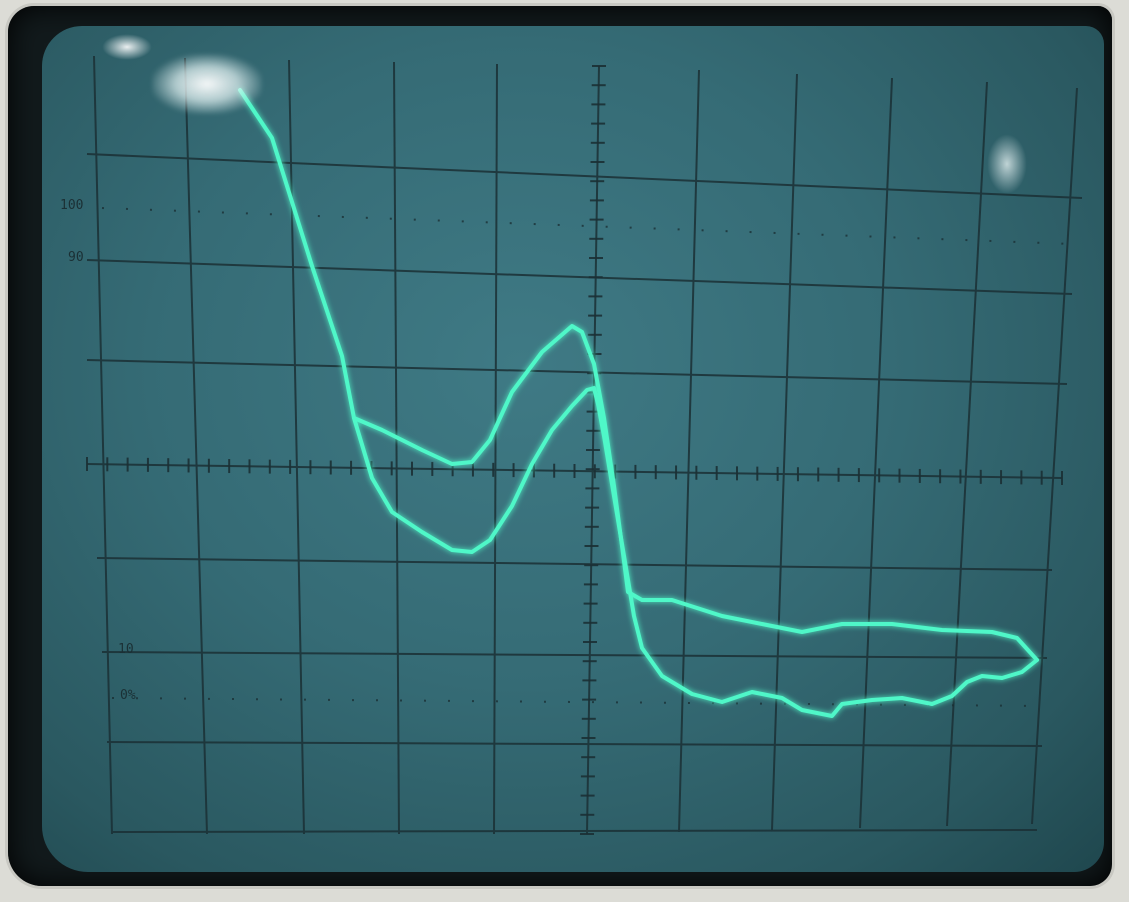  Describe the element at coordinates (76, 257) in the screenshot. I see `graticule-label-90: 90` at that location.